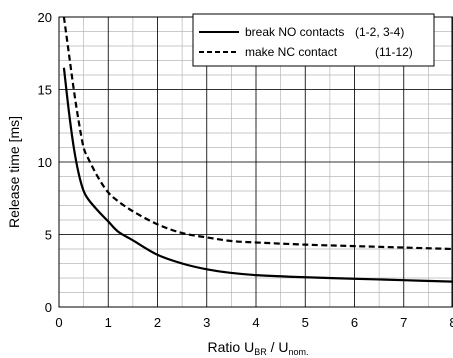 Image resolution: width=453 pixels, height=358 pixels. Describe the element at coordinates (206, 322) in the screenshot. I see `x-tick-label: 3` at that location.